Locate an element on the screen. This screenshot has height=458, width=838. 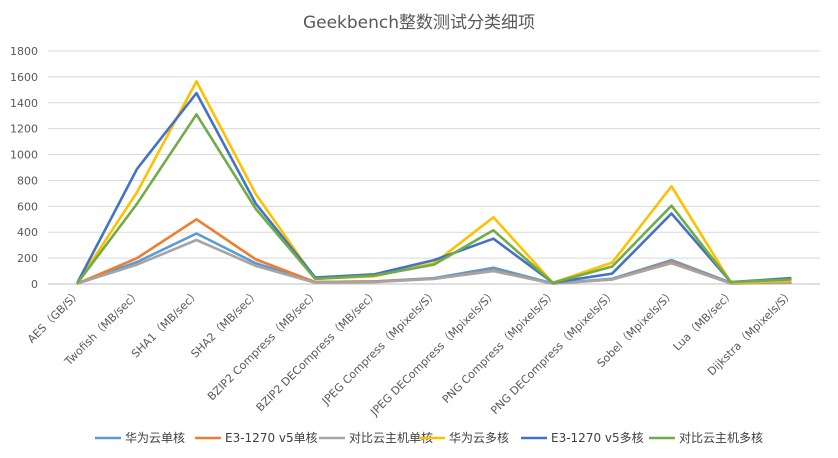
y-tick-label: 1000 is located at coordinates (24, 155).